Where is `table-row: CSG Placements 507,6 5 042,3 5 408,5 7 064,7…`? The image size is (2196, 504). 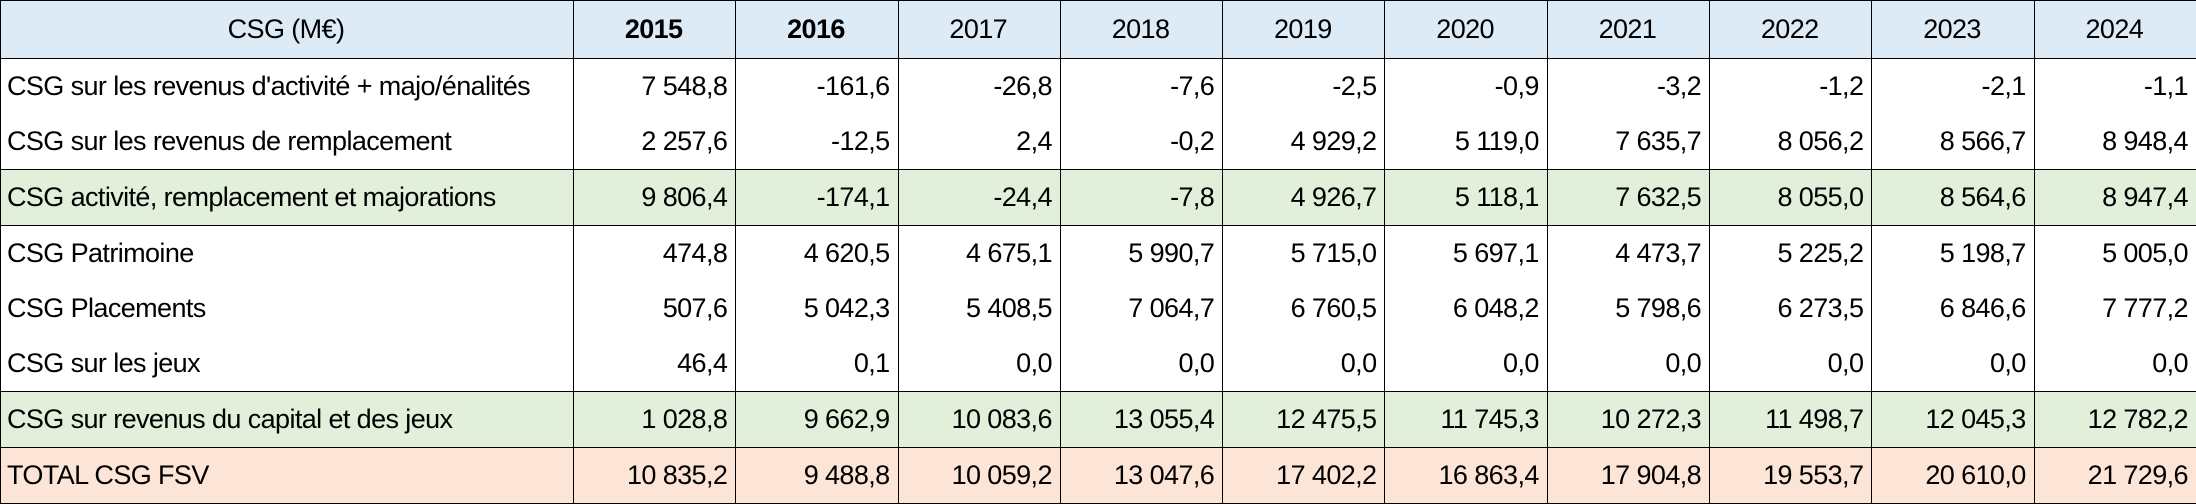
table-row: CSG Placements 507,6 5 042,3 5 408,5 7 064,7… is located at coordinates (1098, 308).